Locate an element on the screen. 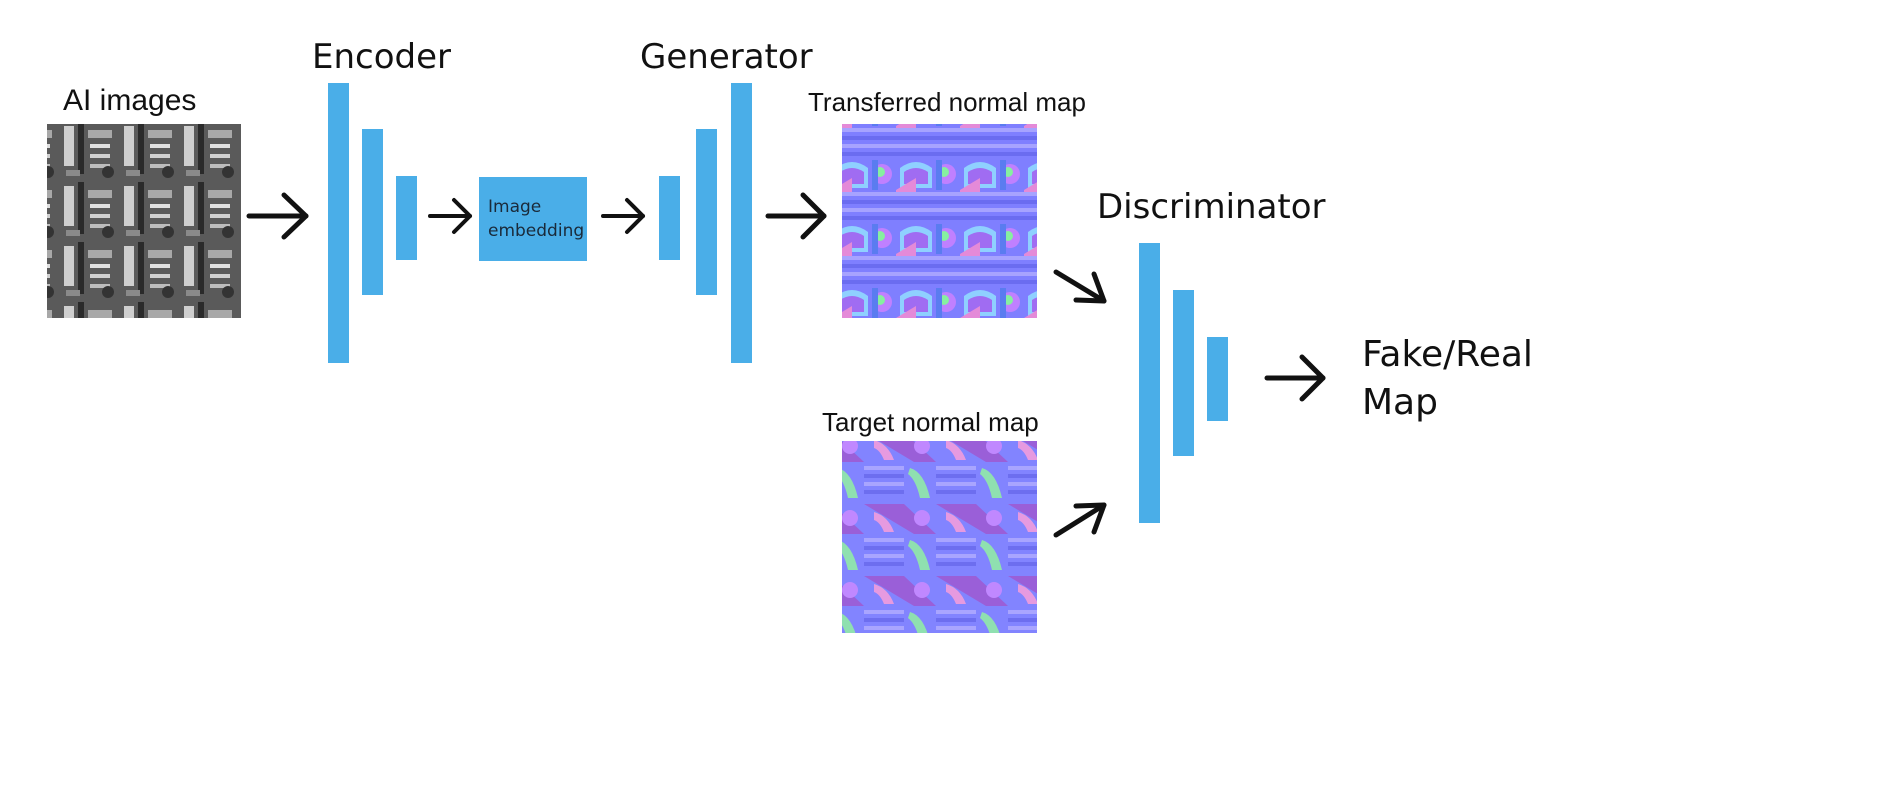  transferred-normal-map-label: Transferred normal map is located at coordinates (947, 102).